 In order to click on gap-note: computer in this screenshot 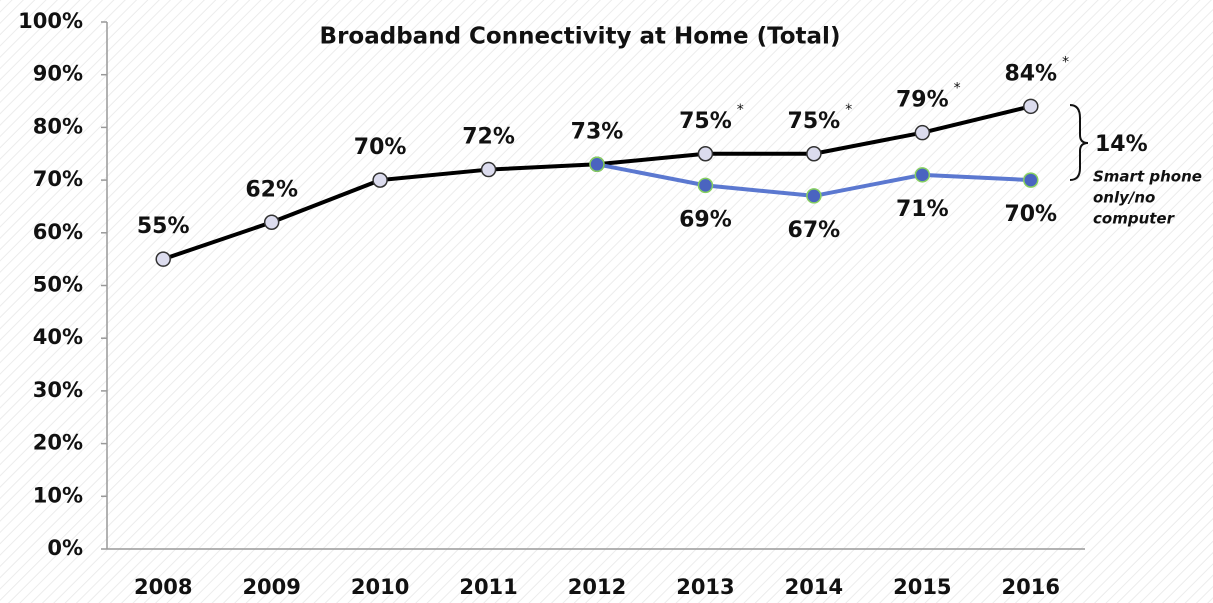, I will do `click(1134, 219)`.